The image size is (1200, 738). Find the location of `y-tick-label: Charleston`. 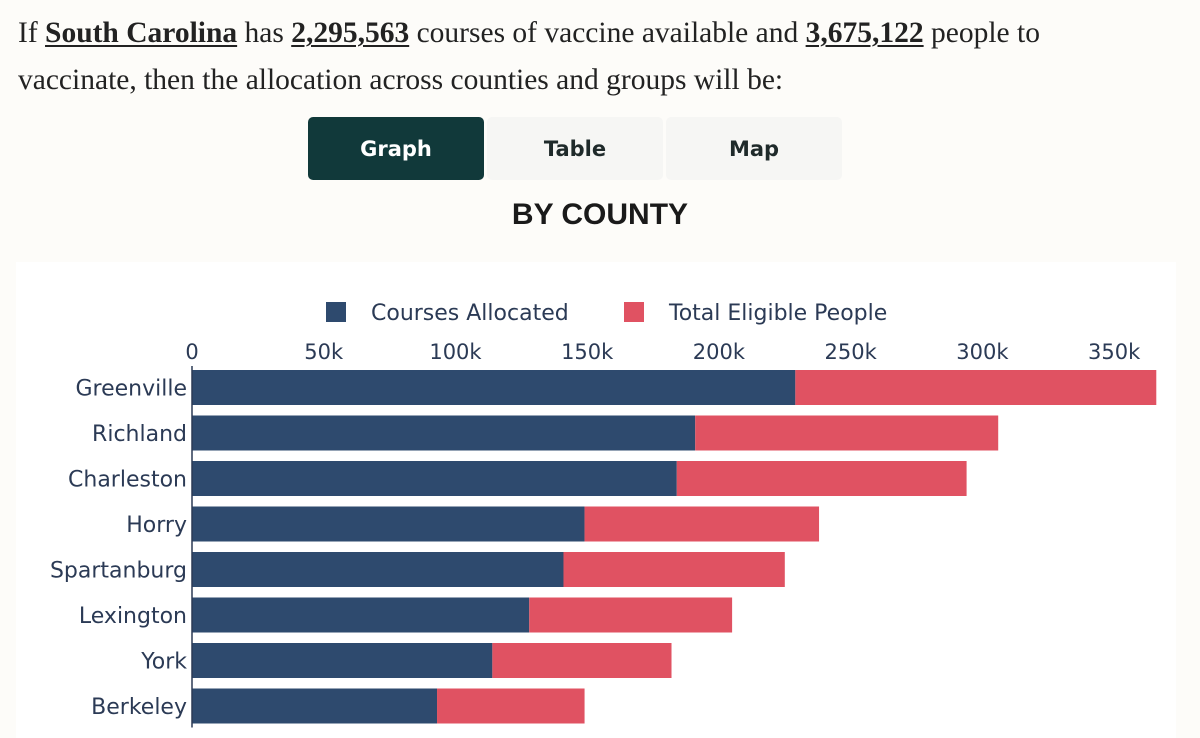

y-tick-label: Charleston is located at coordinates (127, 480).